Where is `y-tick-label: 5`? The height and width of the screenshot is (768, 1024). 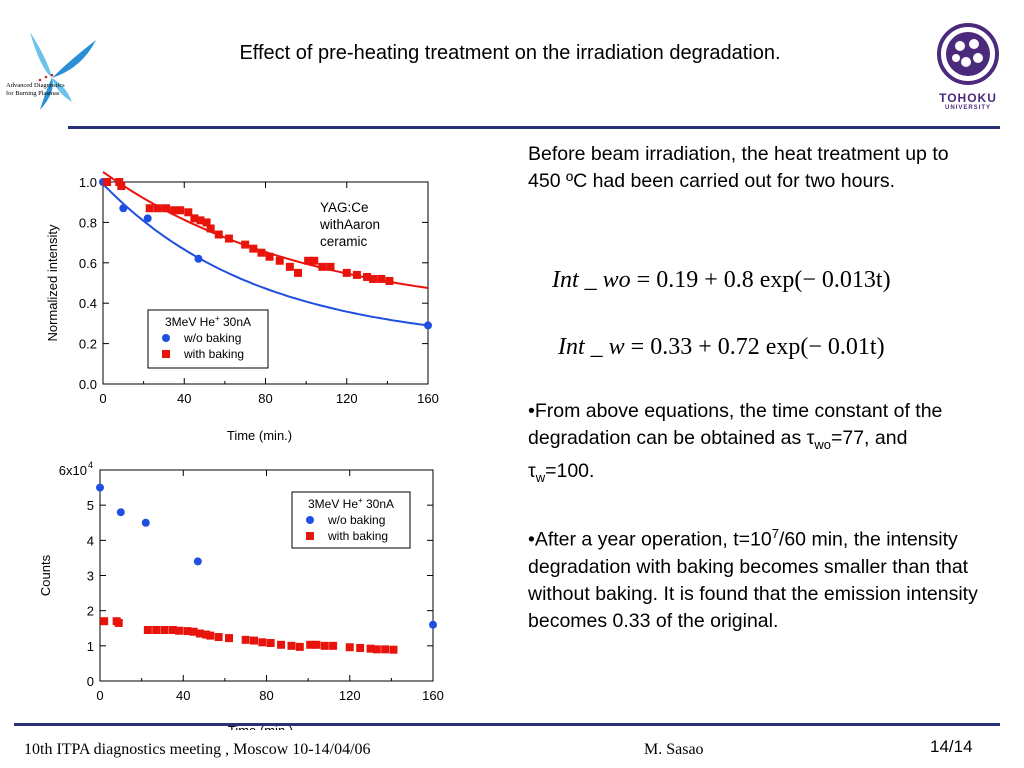 y-tick-label: 5 is located at coordinates (90, 505).